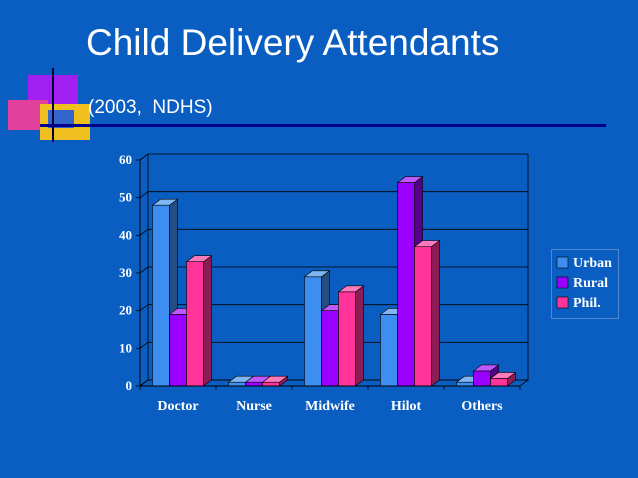 The height and width of the screenshot is (478, 638). Describe the element at coordinates (562, 262) in the screenshot. I see `legend-swatch-urban` at that location.